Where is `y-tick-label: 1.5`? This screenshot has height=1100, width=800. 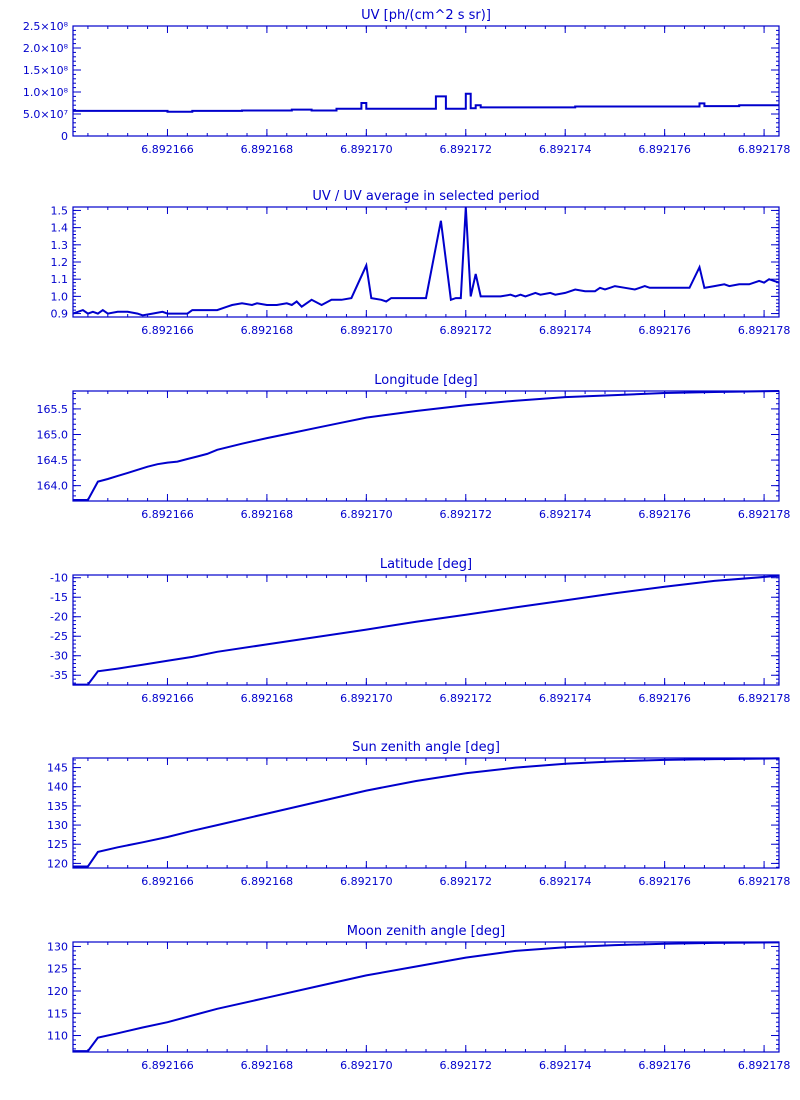 y-tick-label: 1.5 is located at coordinates (60, 210).